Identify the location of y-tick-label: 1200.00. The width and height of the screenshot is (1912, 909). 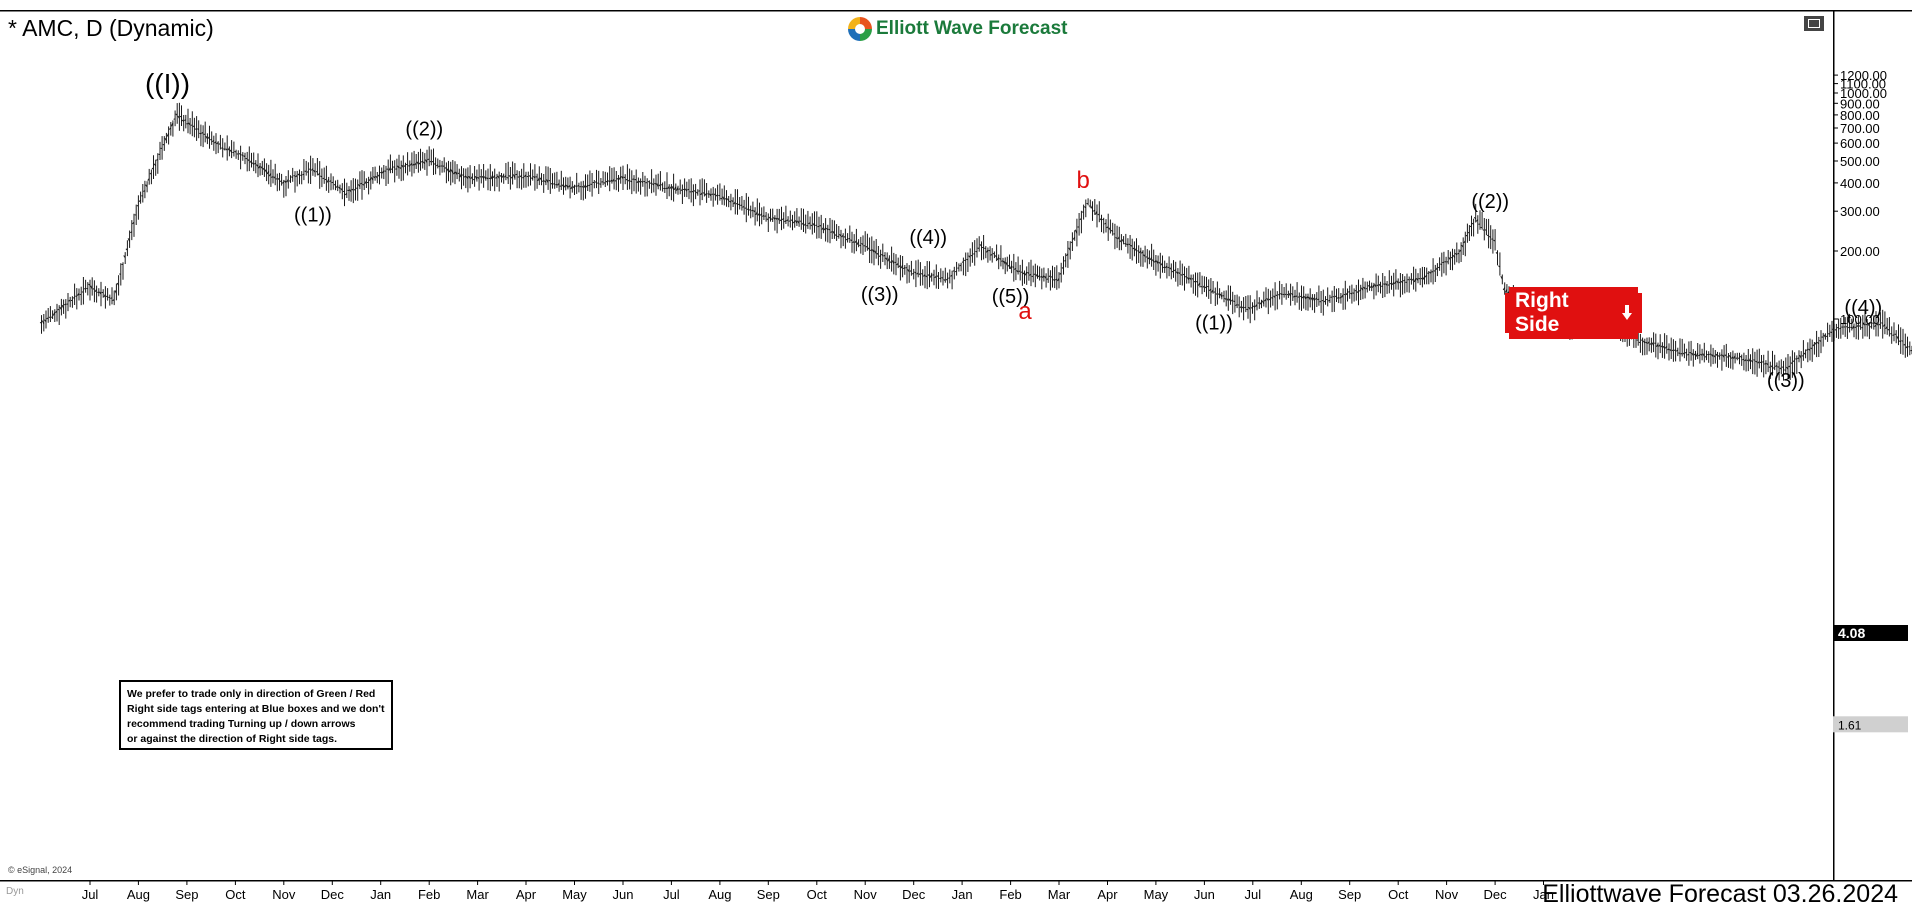
(1863, 75).